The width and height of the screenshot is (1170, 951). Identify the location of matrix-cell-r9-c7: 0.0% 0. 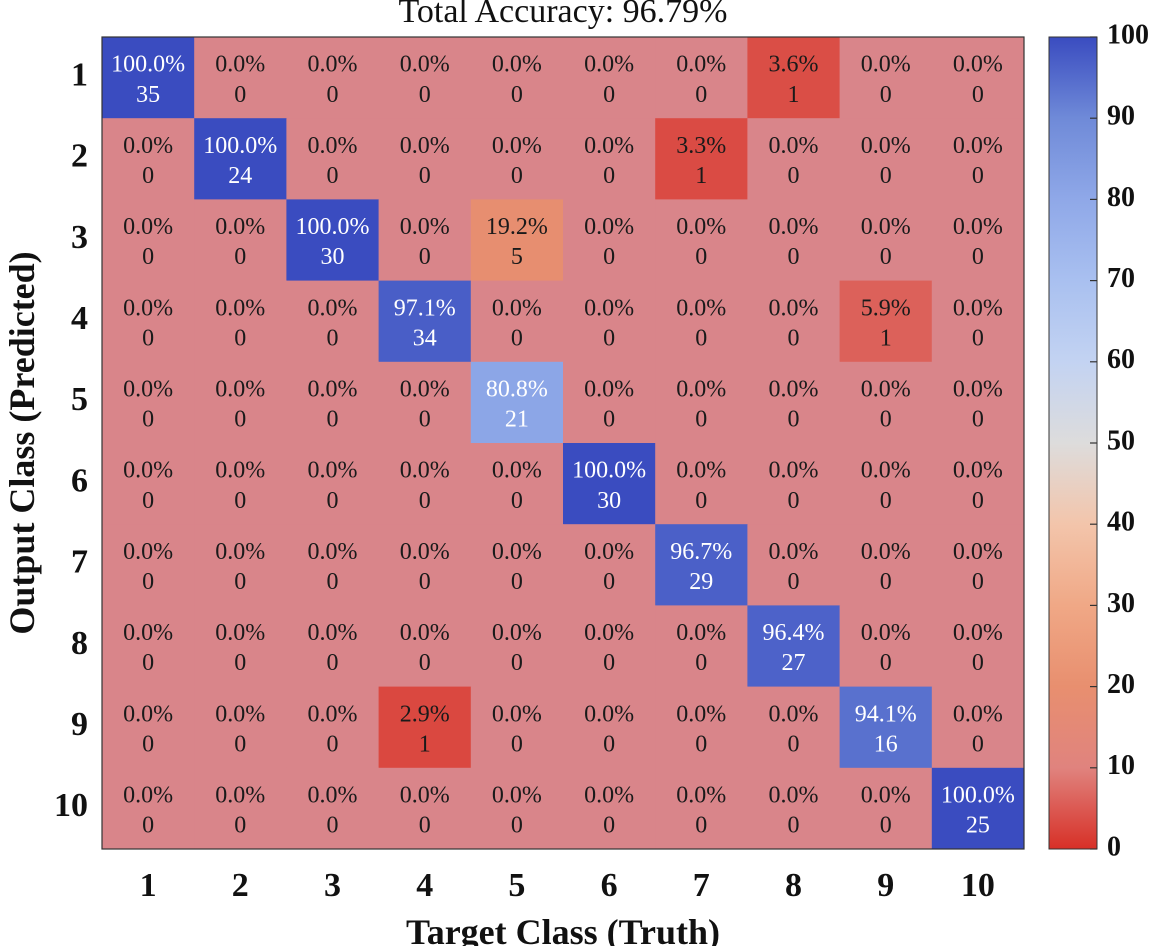
(701, 727).